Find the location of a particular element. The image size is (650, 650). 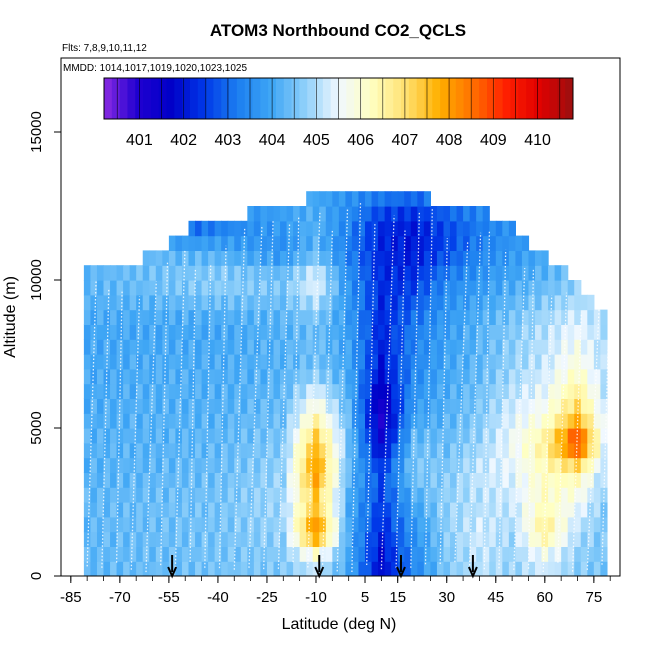

x-tick-label: -55 is located at coordinates (169, 597).